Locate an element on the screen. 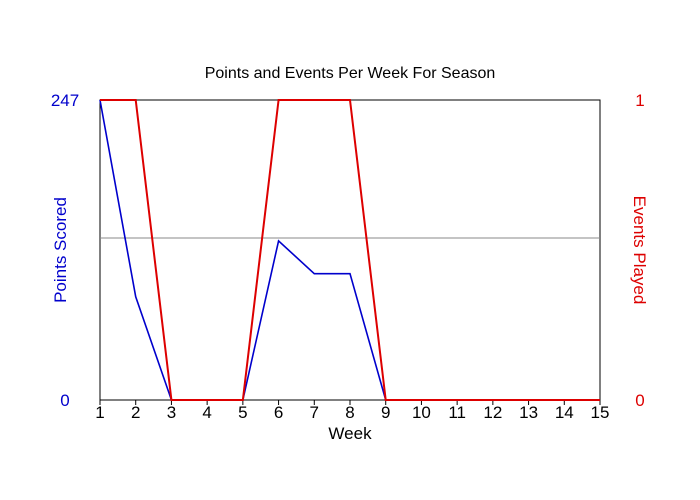 This screenshot has width=700, height=500. y-axis-left-label: Points Scored is located at coordinates (60, 250).